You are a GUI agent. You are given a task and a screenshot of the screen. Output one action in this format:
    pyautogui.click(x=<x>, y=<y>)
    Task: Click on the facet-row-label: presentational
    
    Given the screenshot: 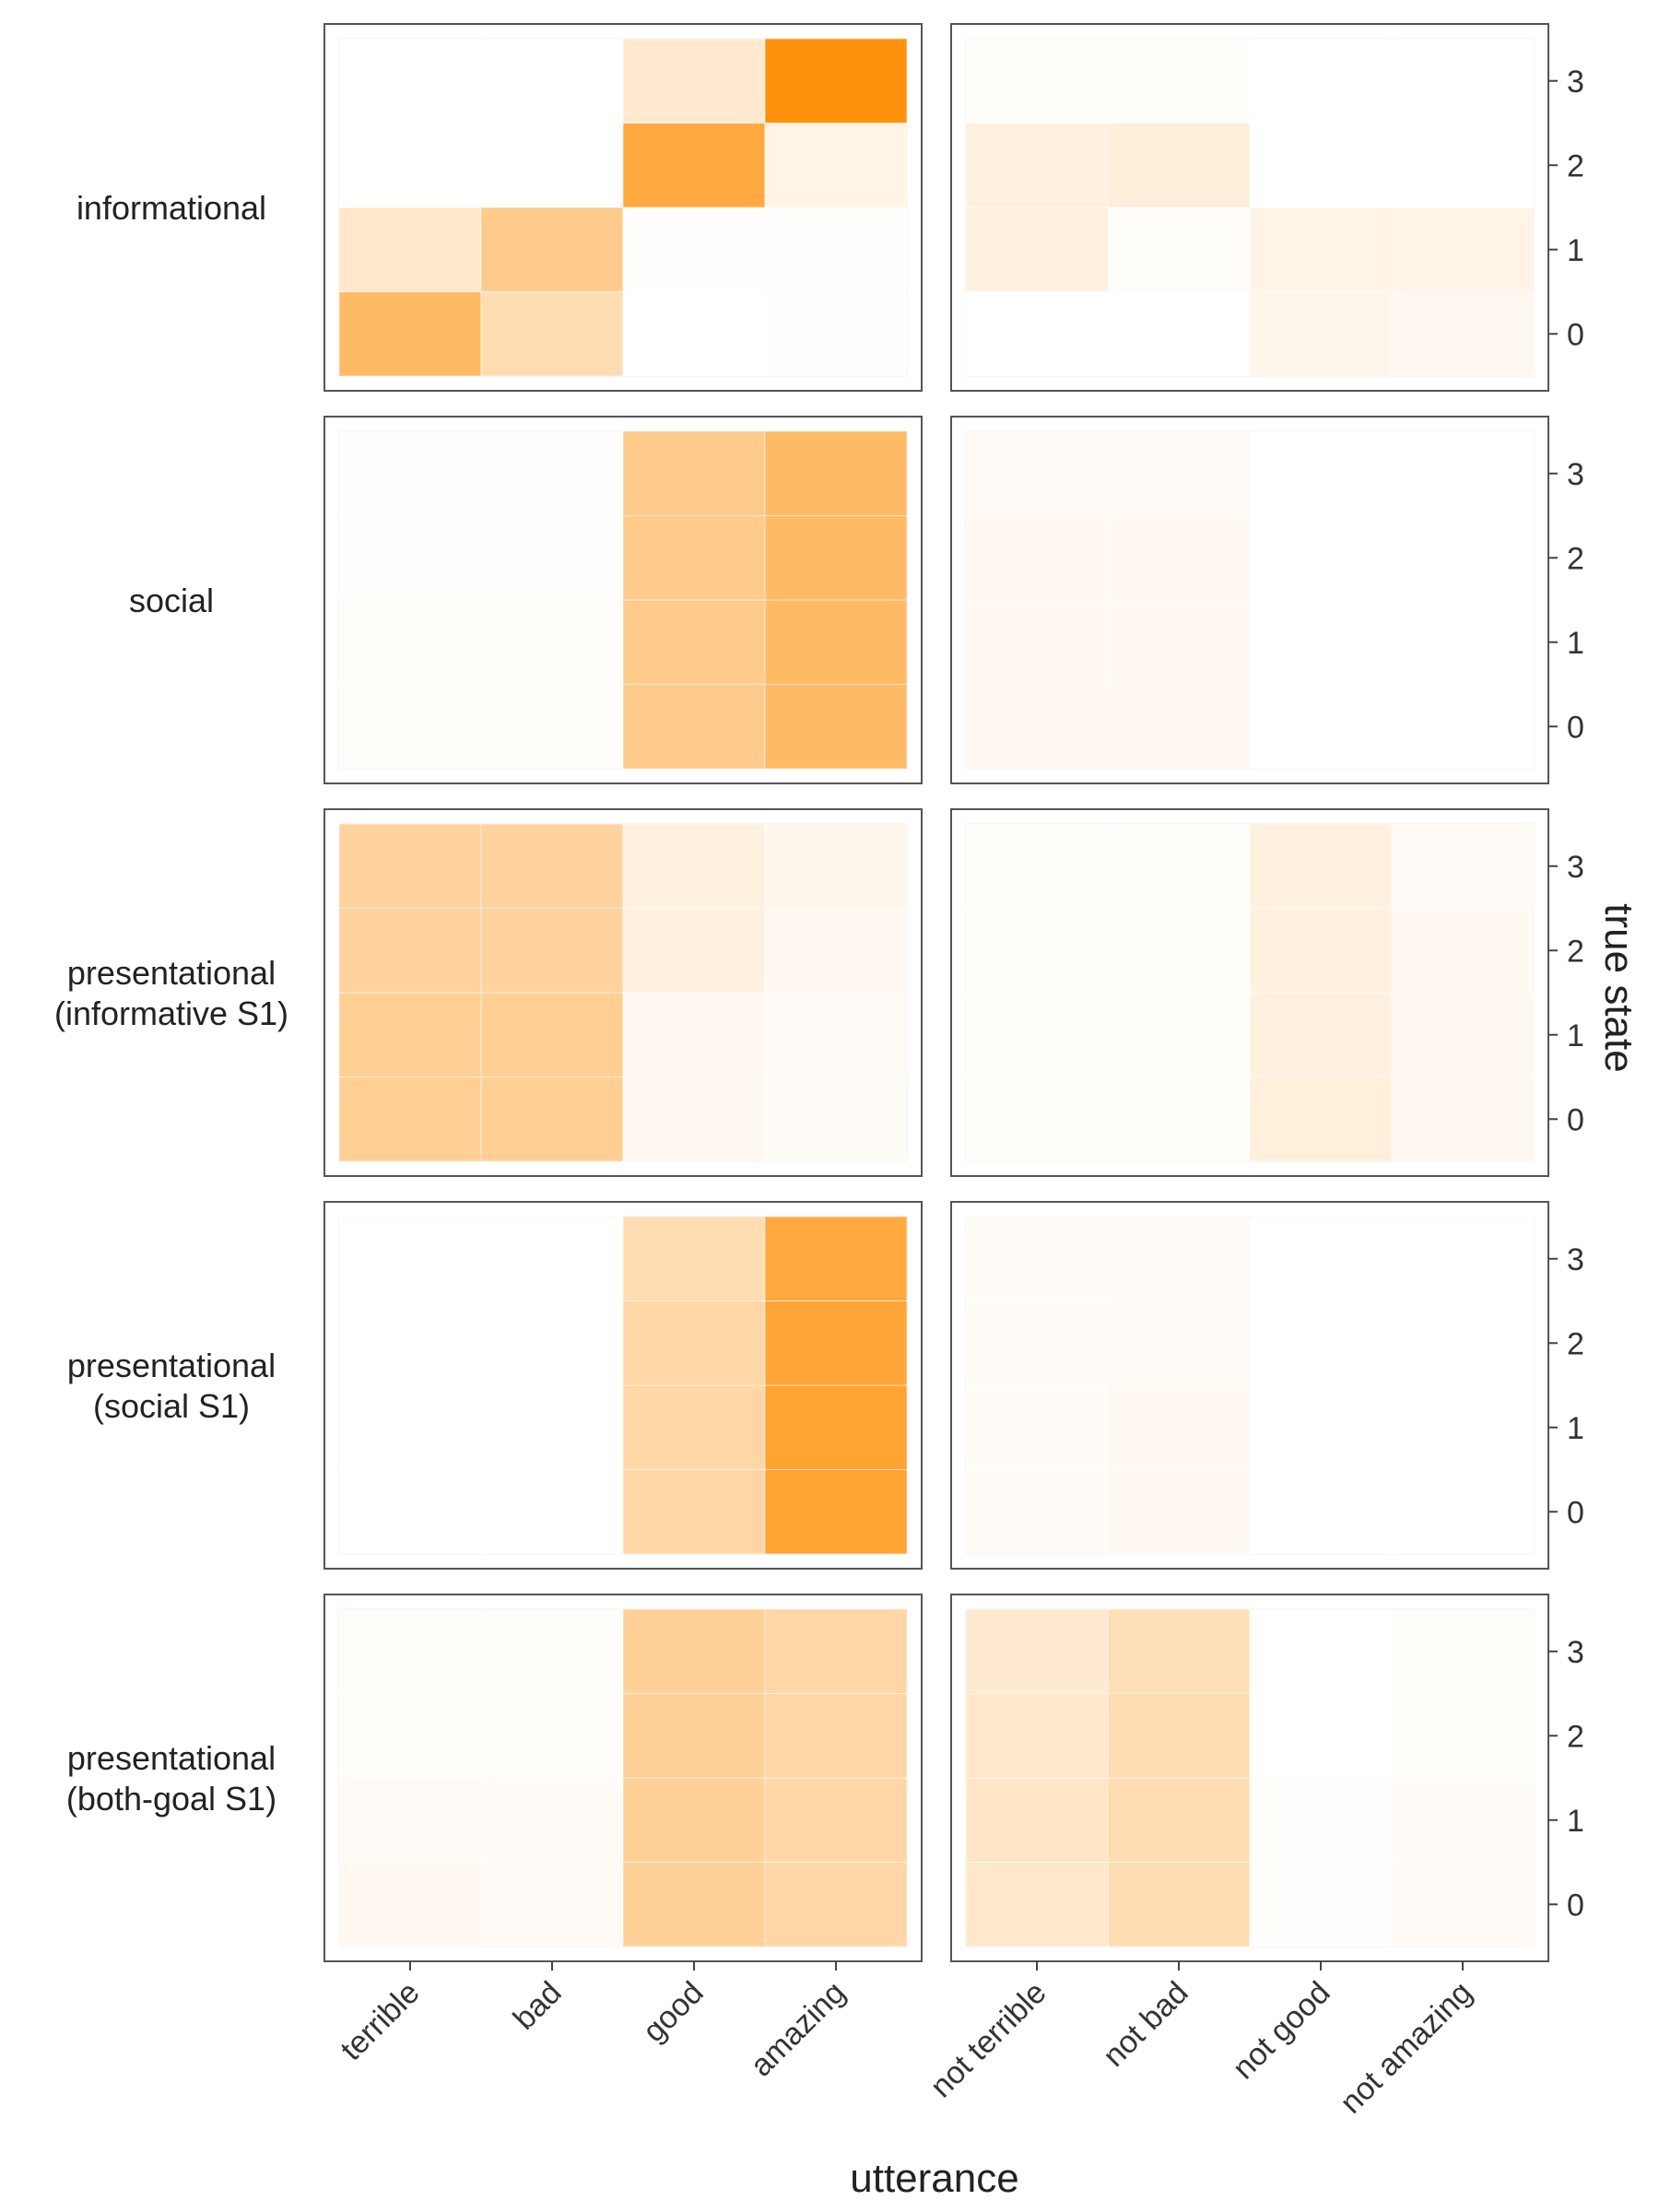 What is the action you would take?
    pyautogui.click(x=171, y=973)
    